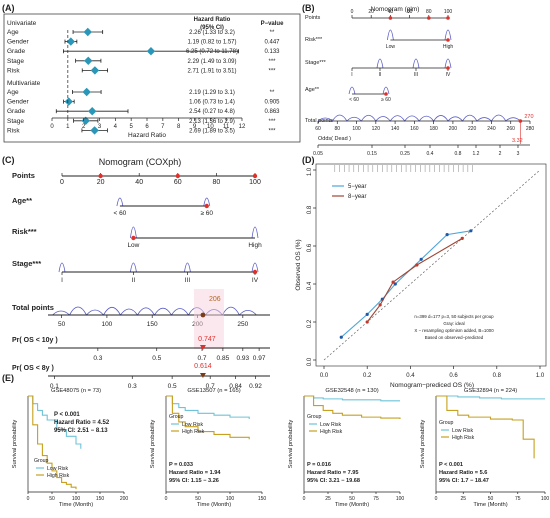 The height and width of the screenshot is (518, 550). Describe the element at coordinates (212, 28) in the screenshot. I see `header-ci: (95% CI)` at that location.